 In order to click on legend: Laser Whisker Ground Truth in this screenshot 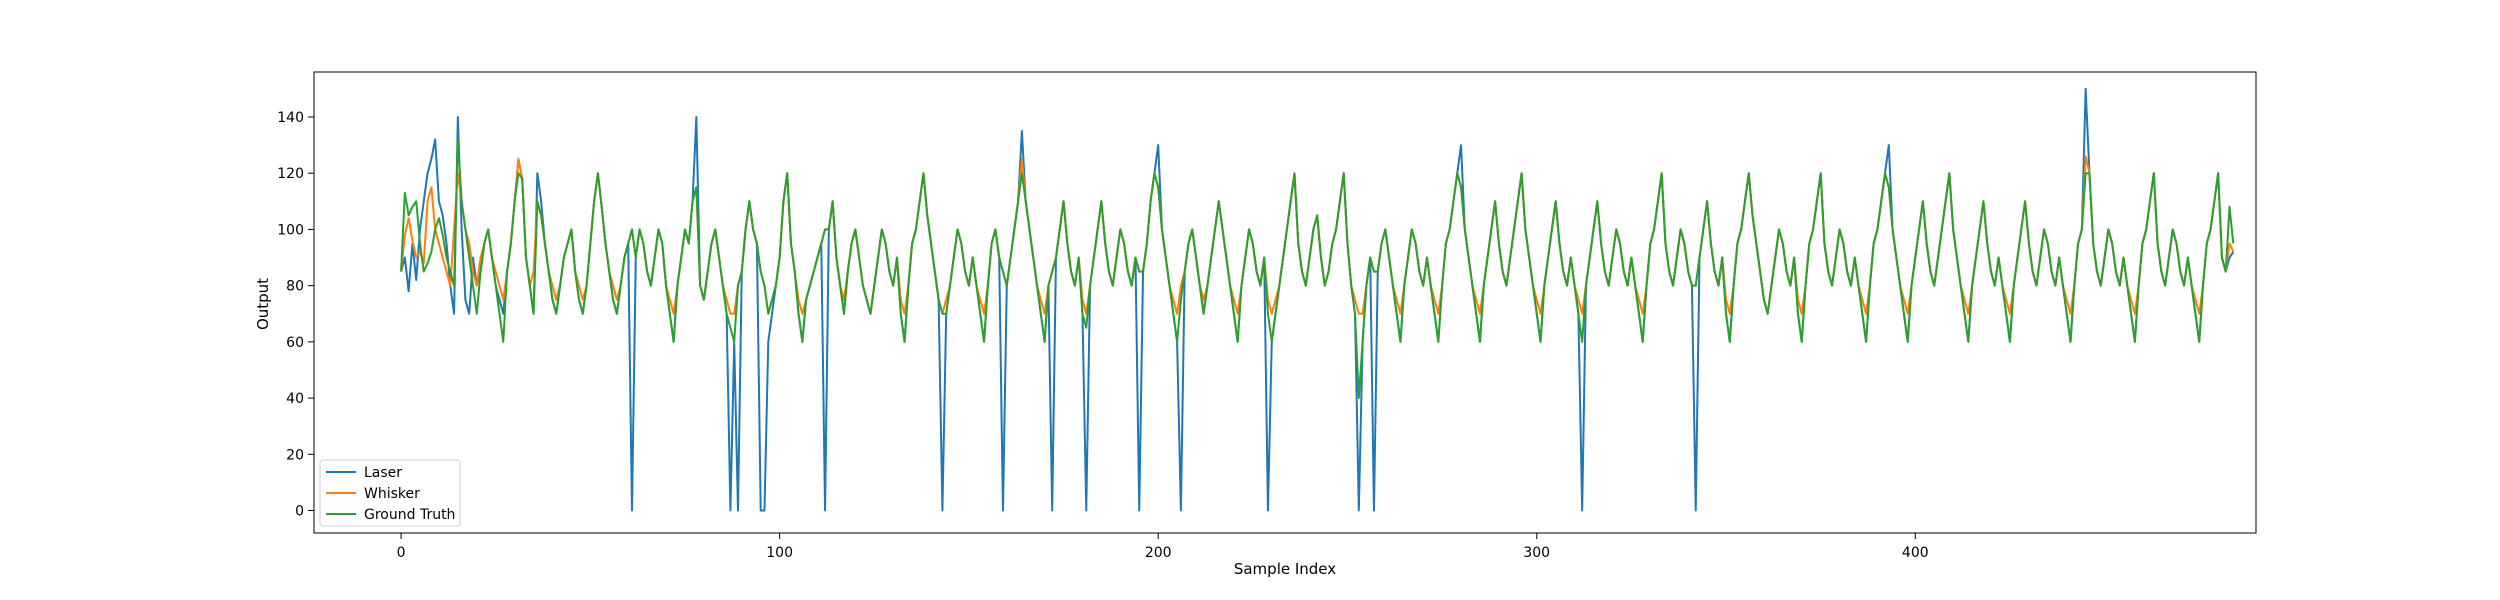, I will do `click(390, 493)`.